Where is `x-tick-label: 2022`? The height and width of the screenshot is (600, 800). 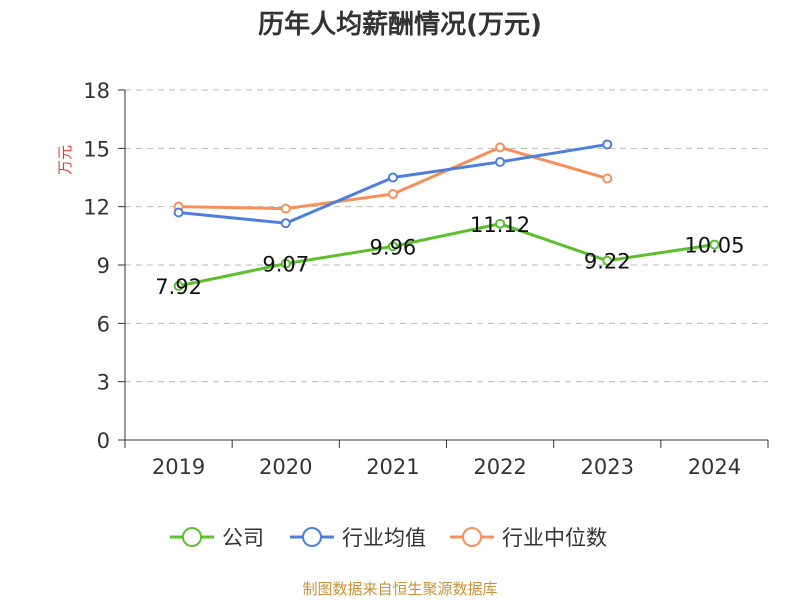
x-tick-label: 2022 is located at coordinates (499, 467).